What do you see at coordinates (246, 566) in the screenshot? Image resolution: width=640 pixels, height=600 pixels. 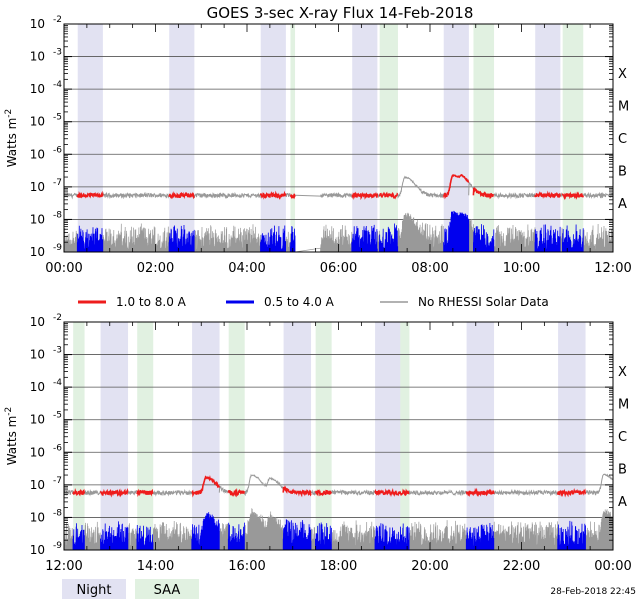 I see `x-tick-label: 16:00` at bounding box center [246, 566].